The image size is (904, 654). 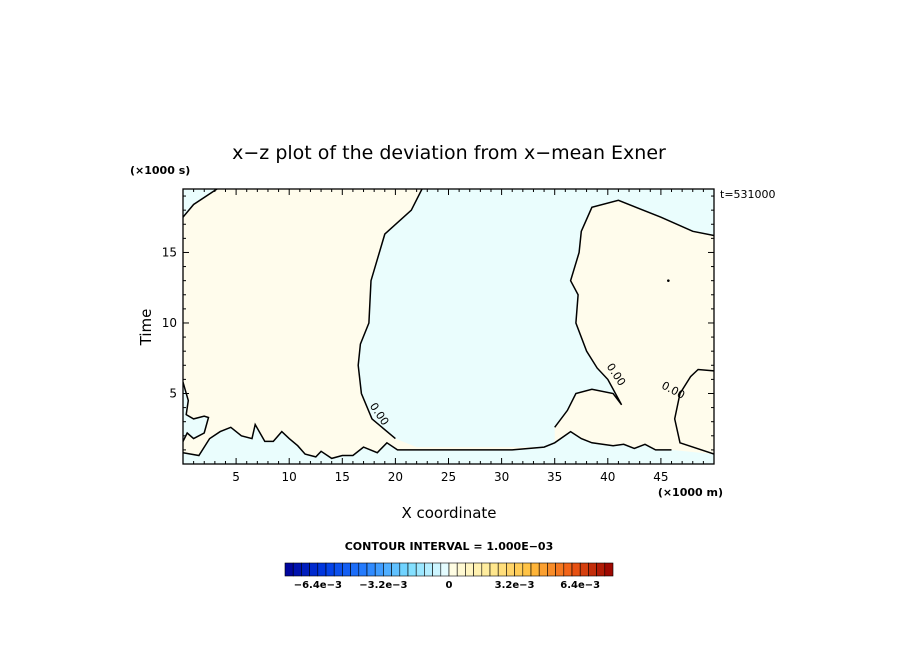 I want to click on zero-contour-right-inner-top, so click(x=693, y=411).